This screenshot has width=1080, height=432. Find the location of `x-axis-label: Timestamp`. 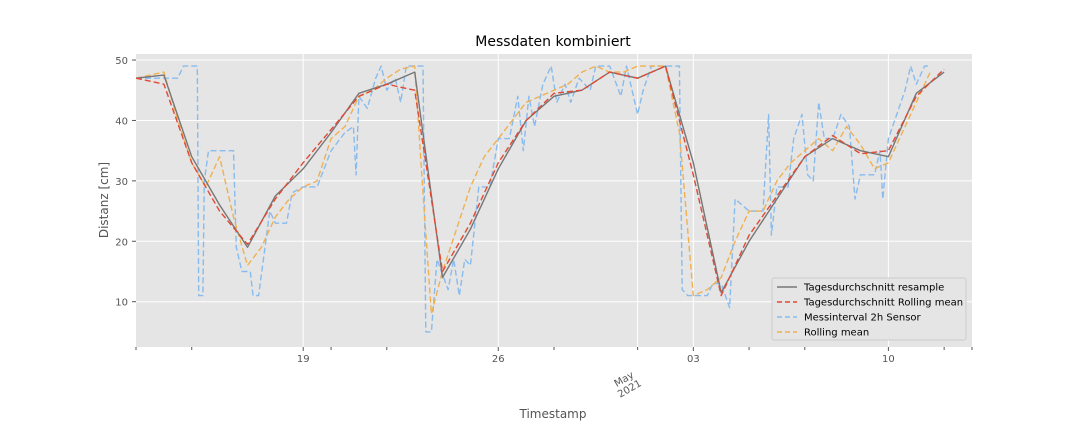

x-axis-label: Timestamp is located at coordinates (553, 414).